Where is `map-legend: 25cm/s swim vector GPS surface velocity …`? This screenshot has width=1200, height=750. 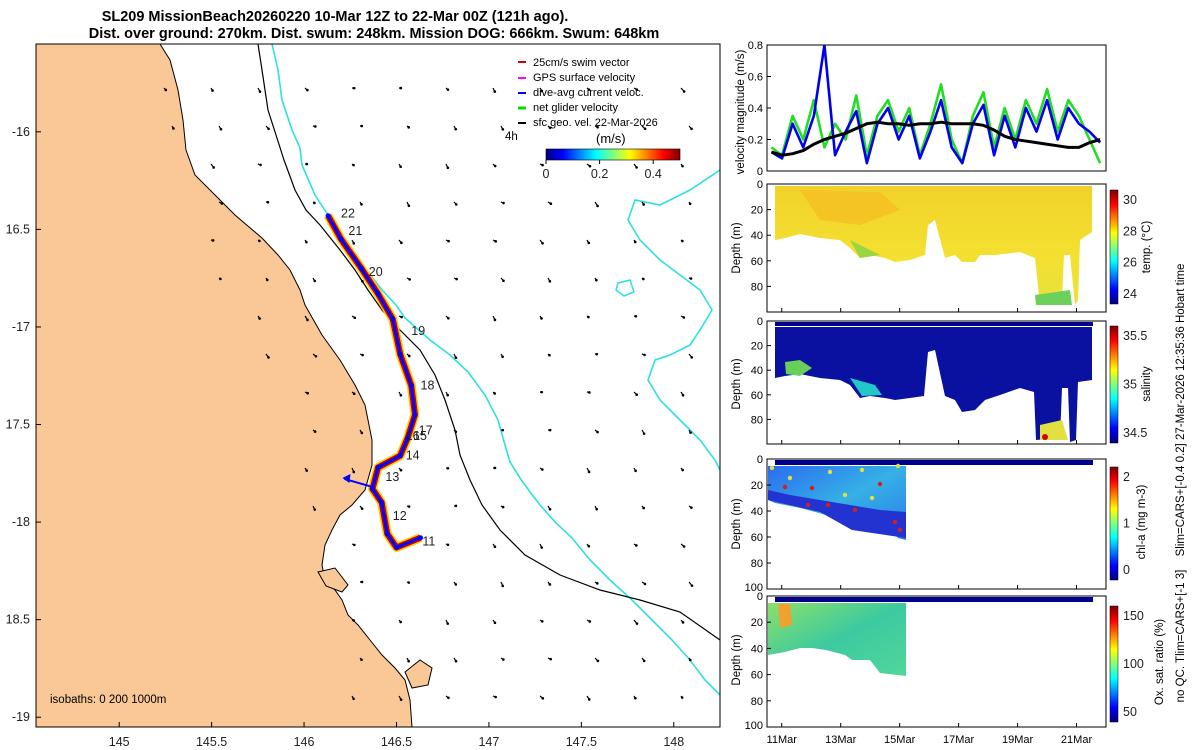 map-legend: 25cm/s swim vector GPS surface velocity … is located at coordinates (593, 119).